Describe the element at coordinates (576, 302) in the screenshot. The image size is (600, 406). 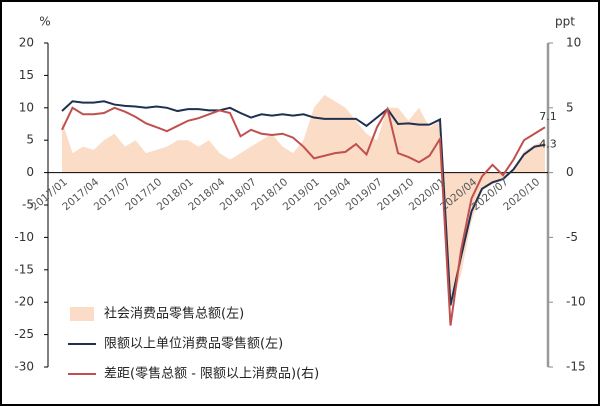
I see `y2-tick-label: -10` at that location.